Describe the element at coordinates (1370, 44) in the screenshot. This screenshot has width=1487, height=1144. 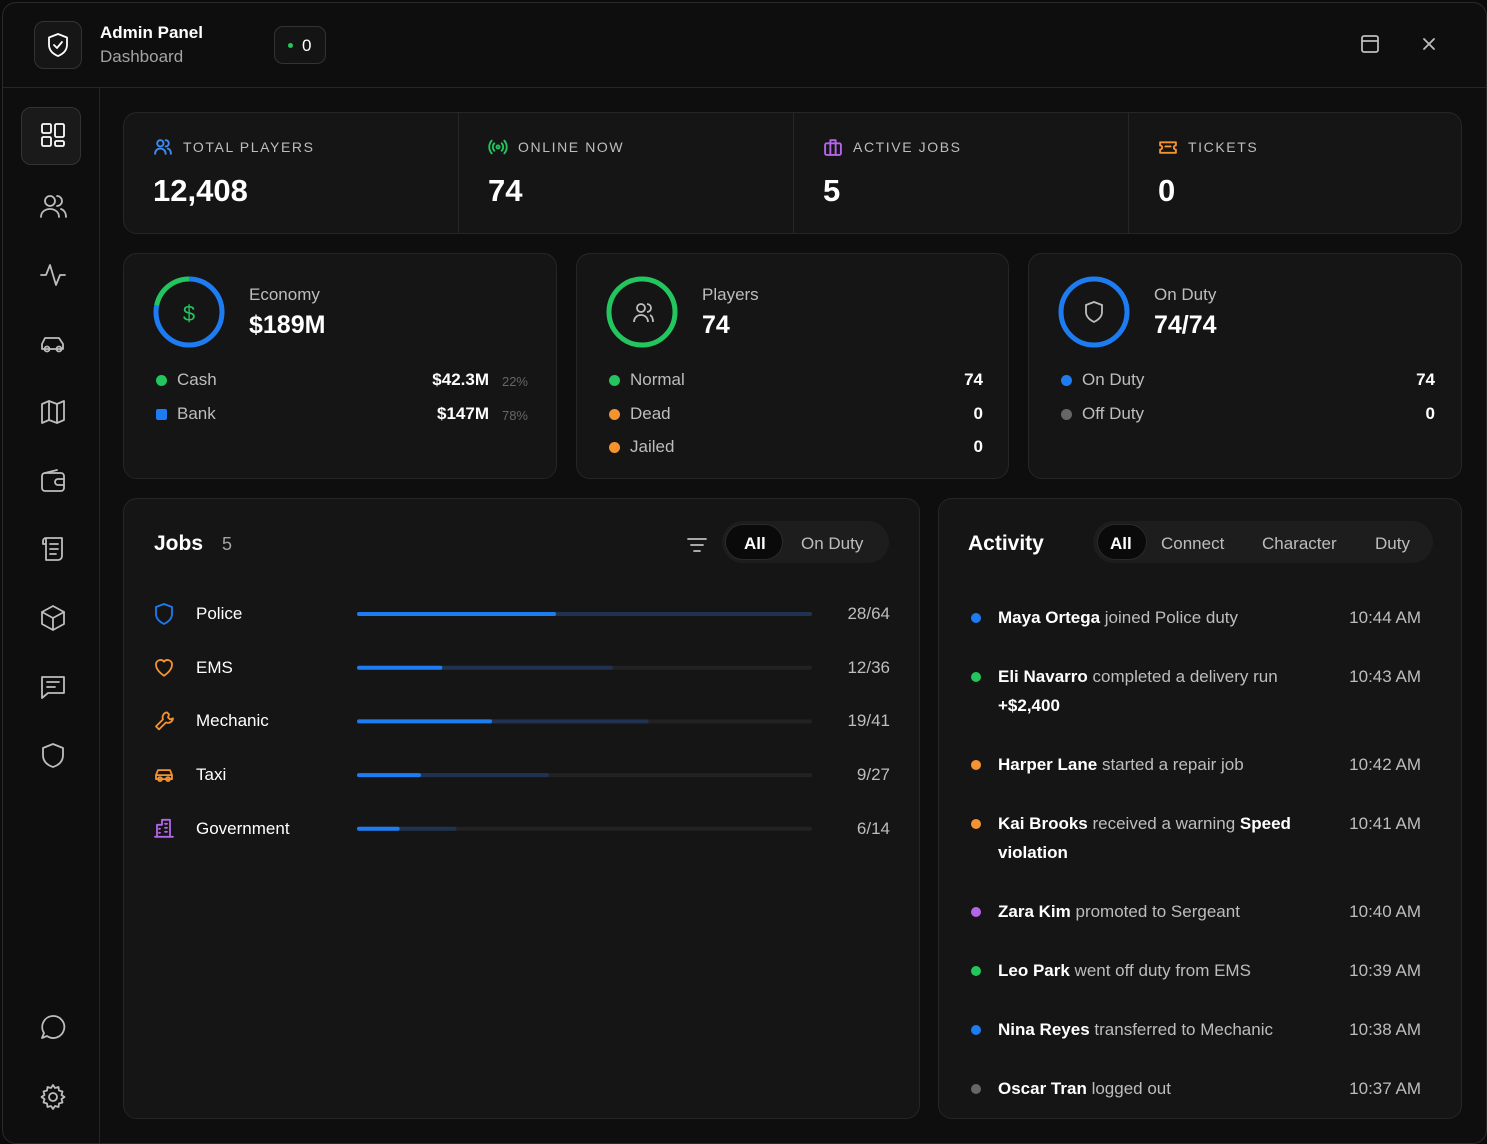
I see `maximize-button` at that location.